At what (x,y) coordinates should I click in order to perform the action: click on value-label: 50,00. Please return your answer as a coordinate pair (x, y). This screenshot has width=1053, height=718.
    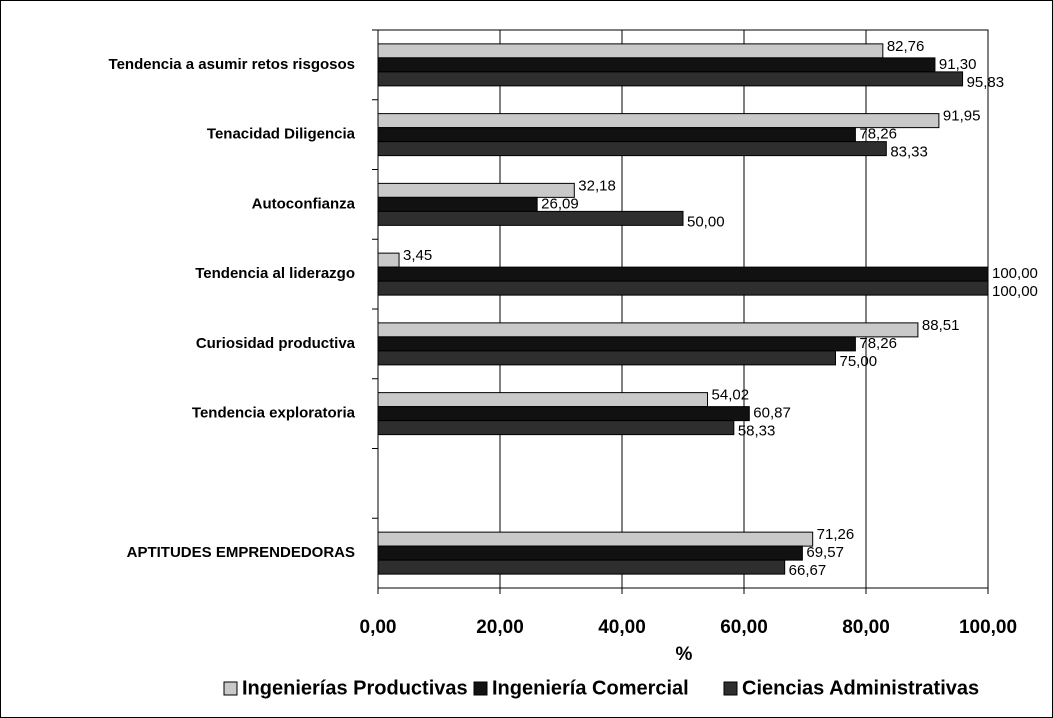
    Looking at the image, I should click on (706, 221).